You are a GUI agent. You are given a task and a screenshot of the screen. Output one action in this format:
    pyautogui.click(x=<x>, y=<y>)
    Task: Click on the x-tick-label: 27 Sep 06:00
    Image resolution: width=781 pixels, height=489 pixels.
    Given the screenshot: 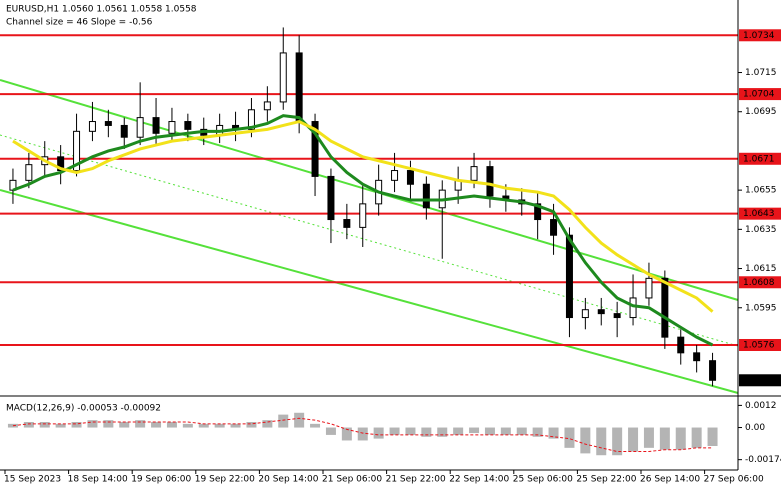 What is the action you would take?
    pyautogui.click(x=734, y=480)
    